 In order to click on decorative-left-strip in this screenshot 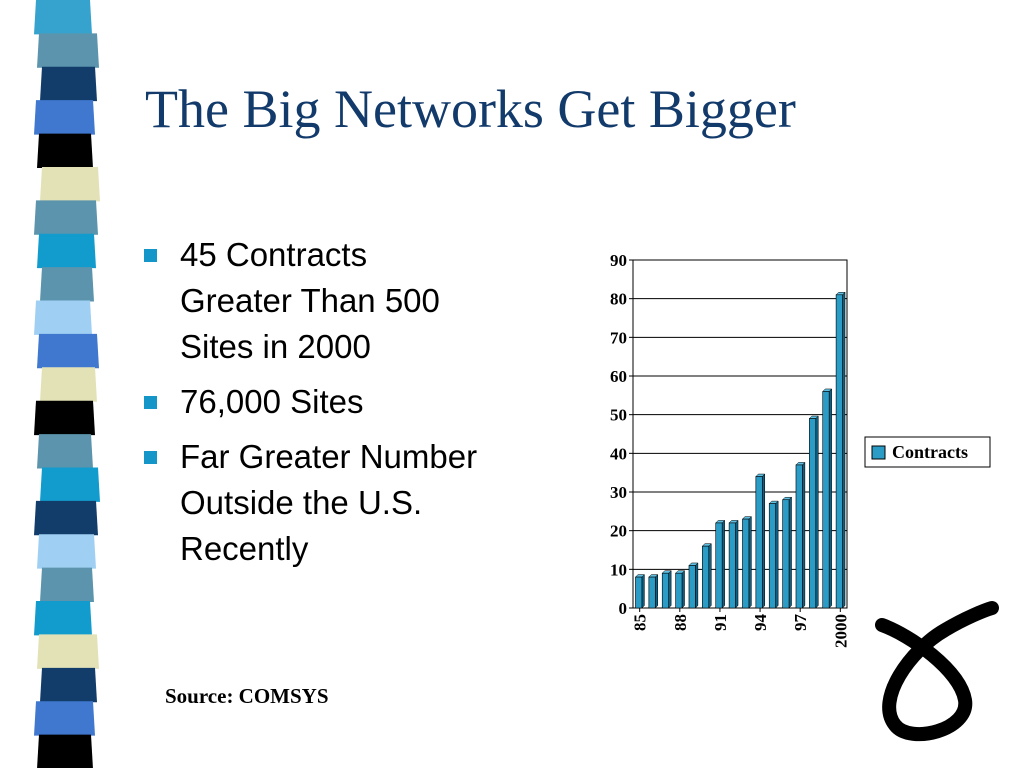, I will do `click(67, 384)`.